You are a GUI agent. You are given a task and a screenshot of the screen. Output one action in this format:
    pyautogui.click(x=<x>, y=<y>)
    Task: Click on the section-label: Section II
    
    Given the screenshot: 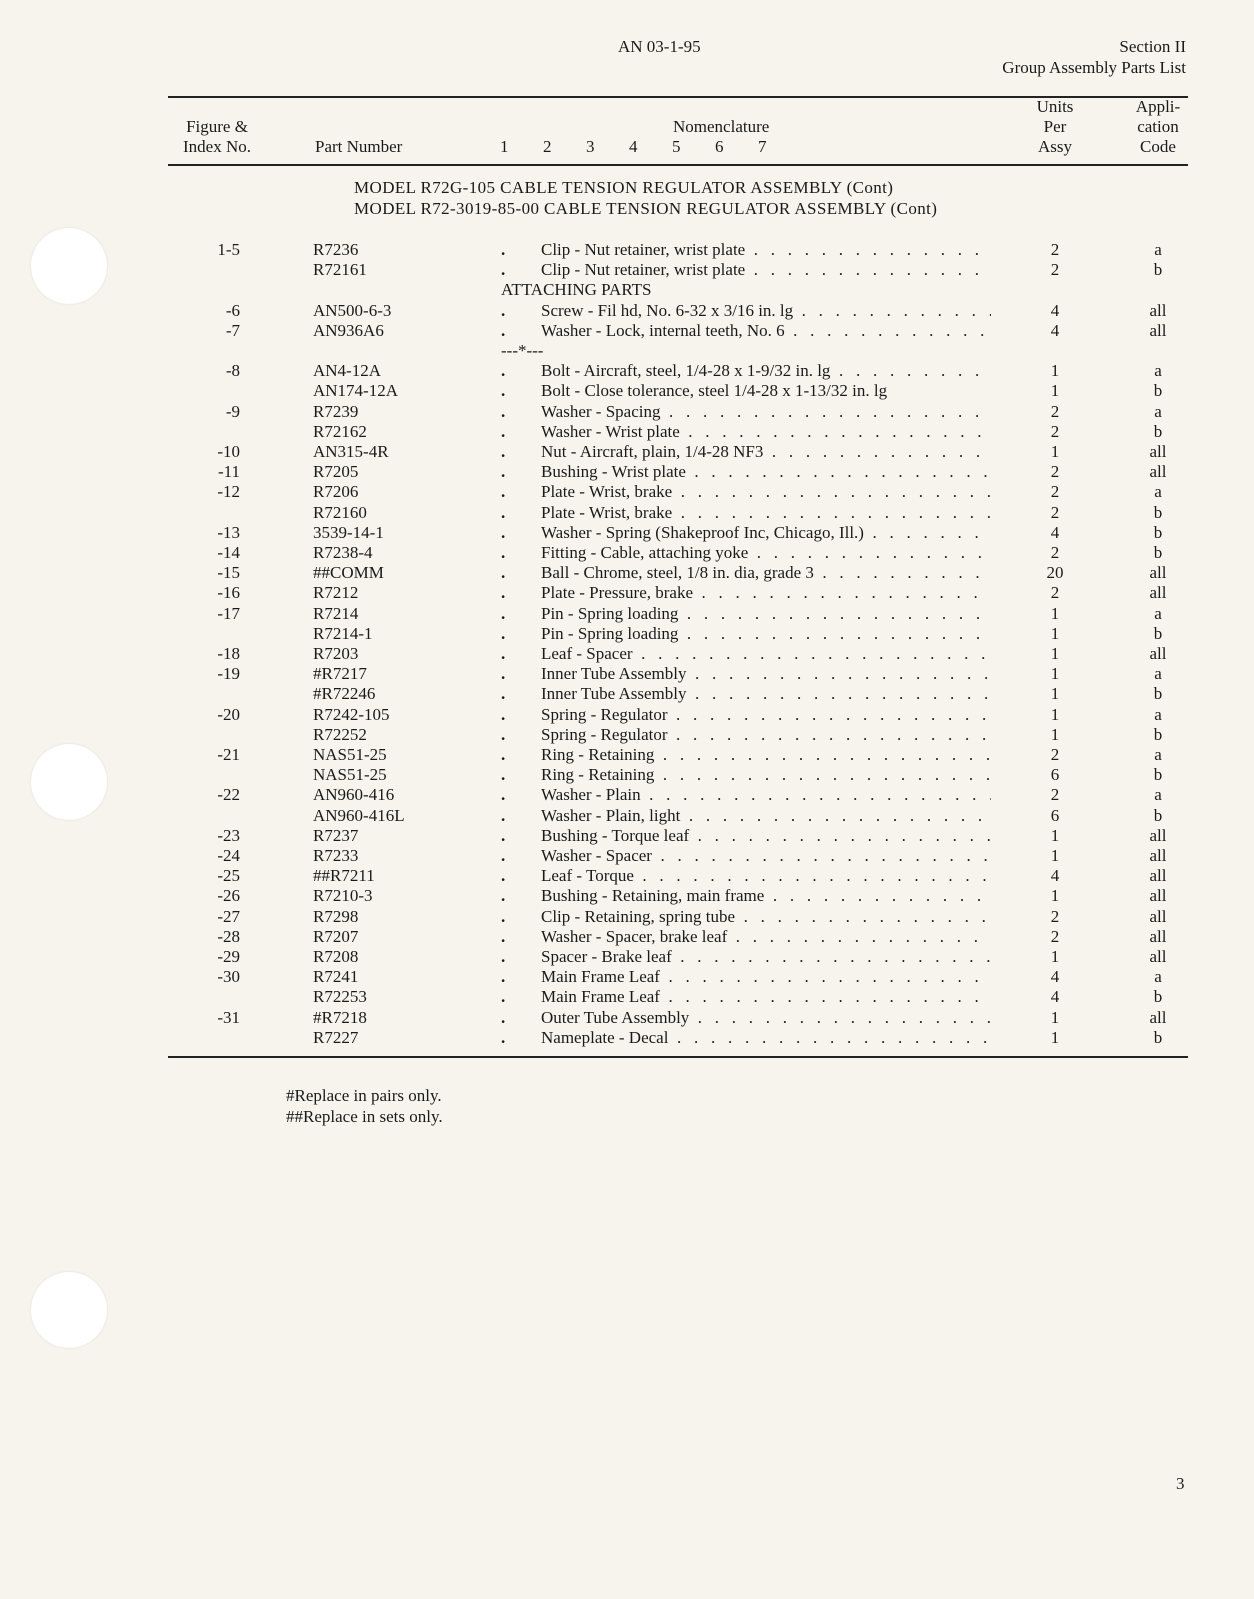 What is the action you would take?
    pyautogui.click(x=1152, y=46)
    